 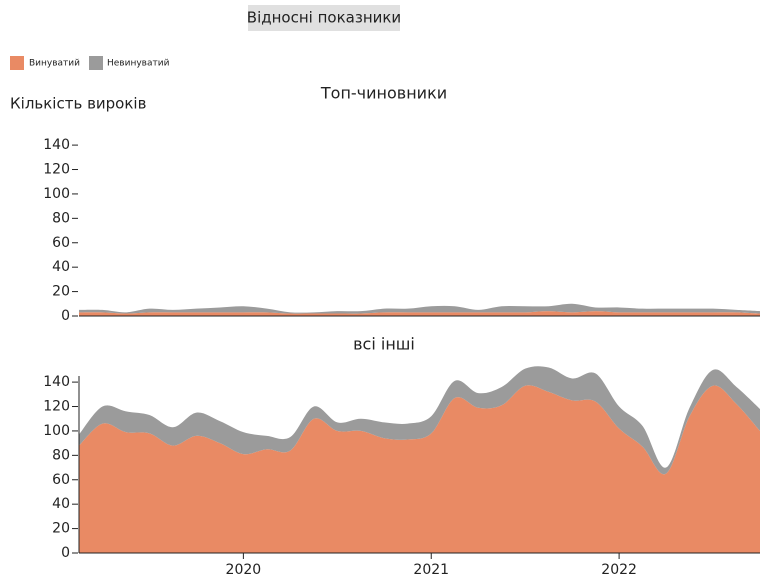 I want to click on chart-title: Топ-чиновники, so click(x=383, y=93).